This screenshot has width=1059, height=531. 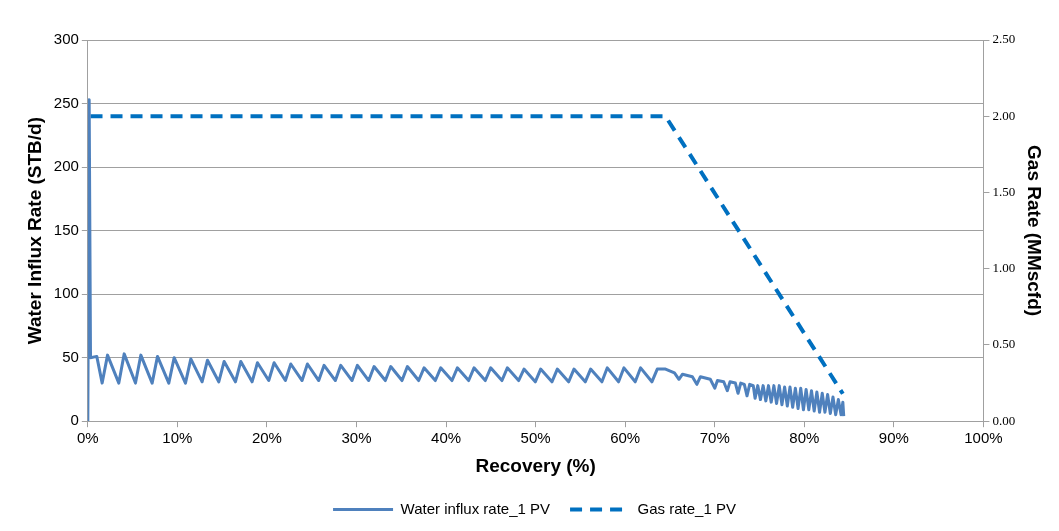 What do you see at coordinates (87, 438) in the screenshot?
I see `x-tick-label: 0%` at bounding box center [87, 438].